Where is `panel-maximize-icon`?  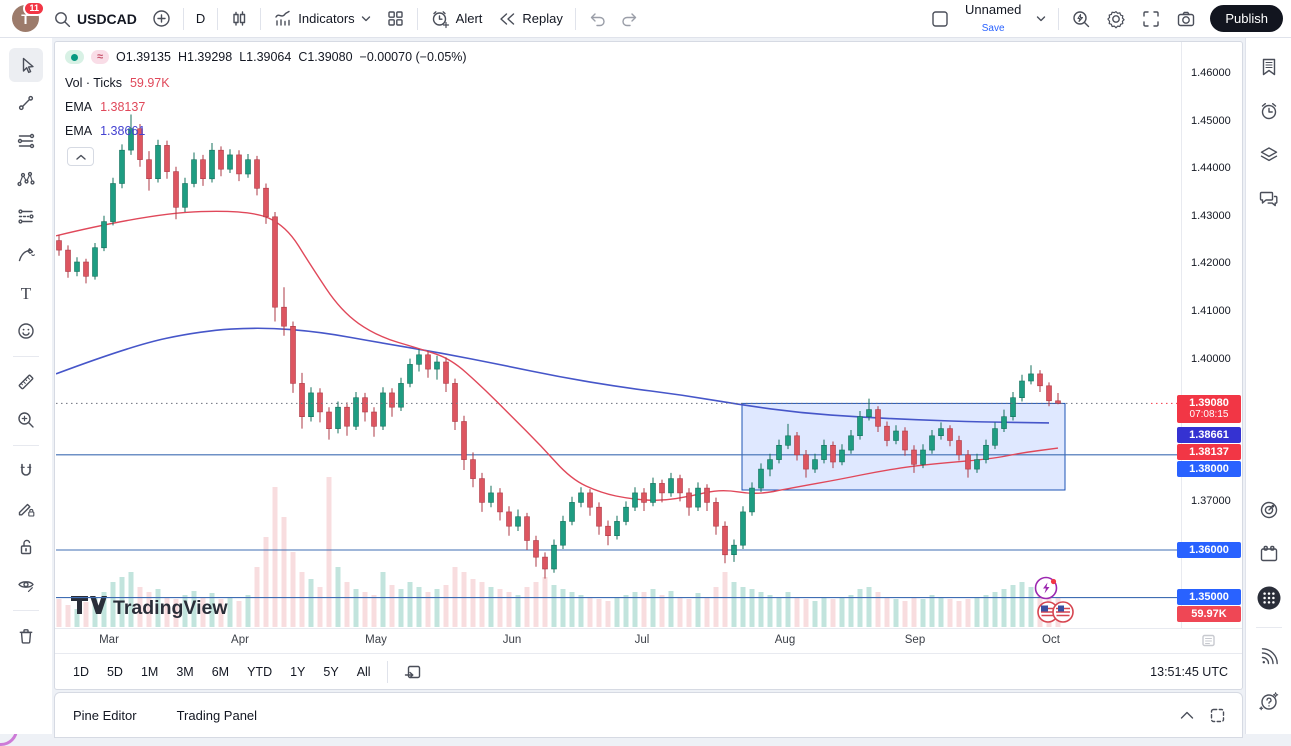
panel-maximize-icon is located at coordinates (1217, 715).